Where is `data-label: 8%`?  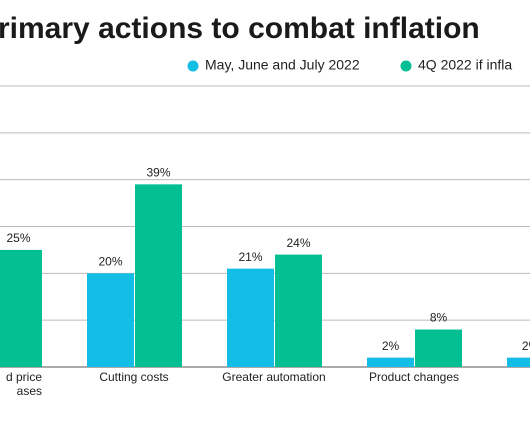
data-label: 8% is located at coordinates (439, 318).